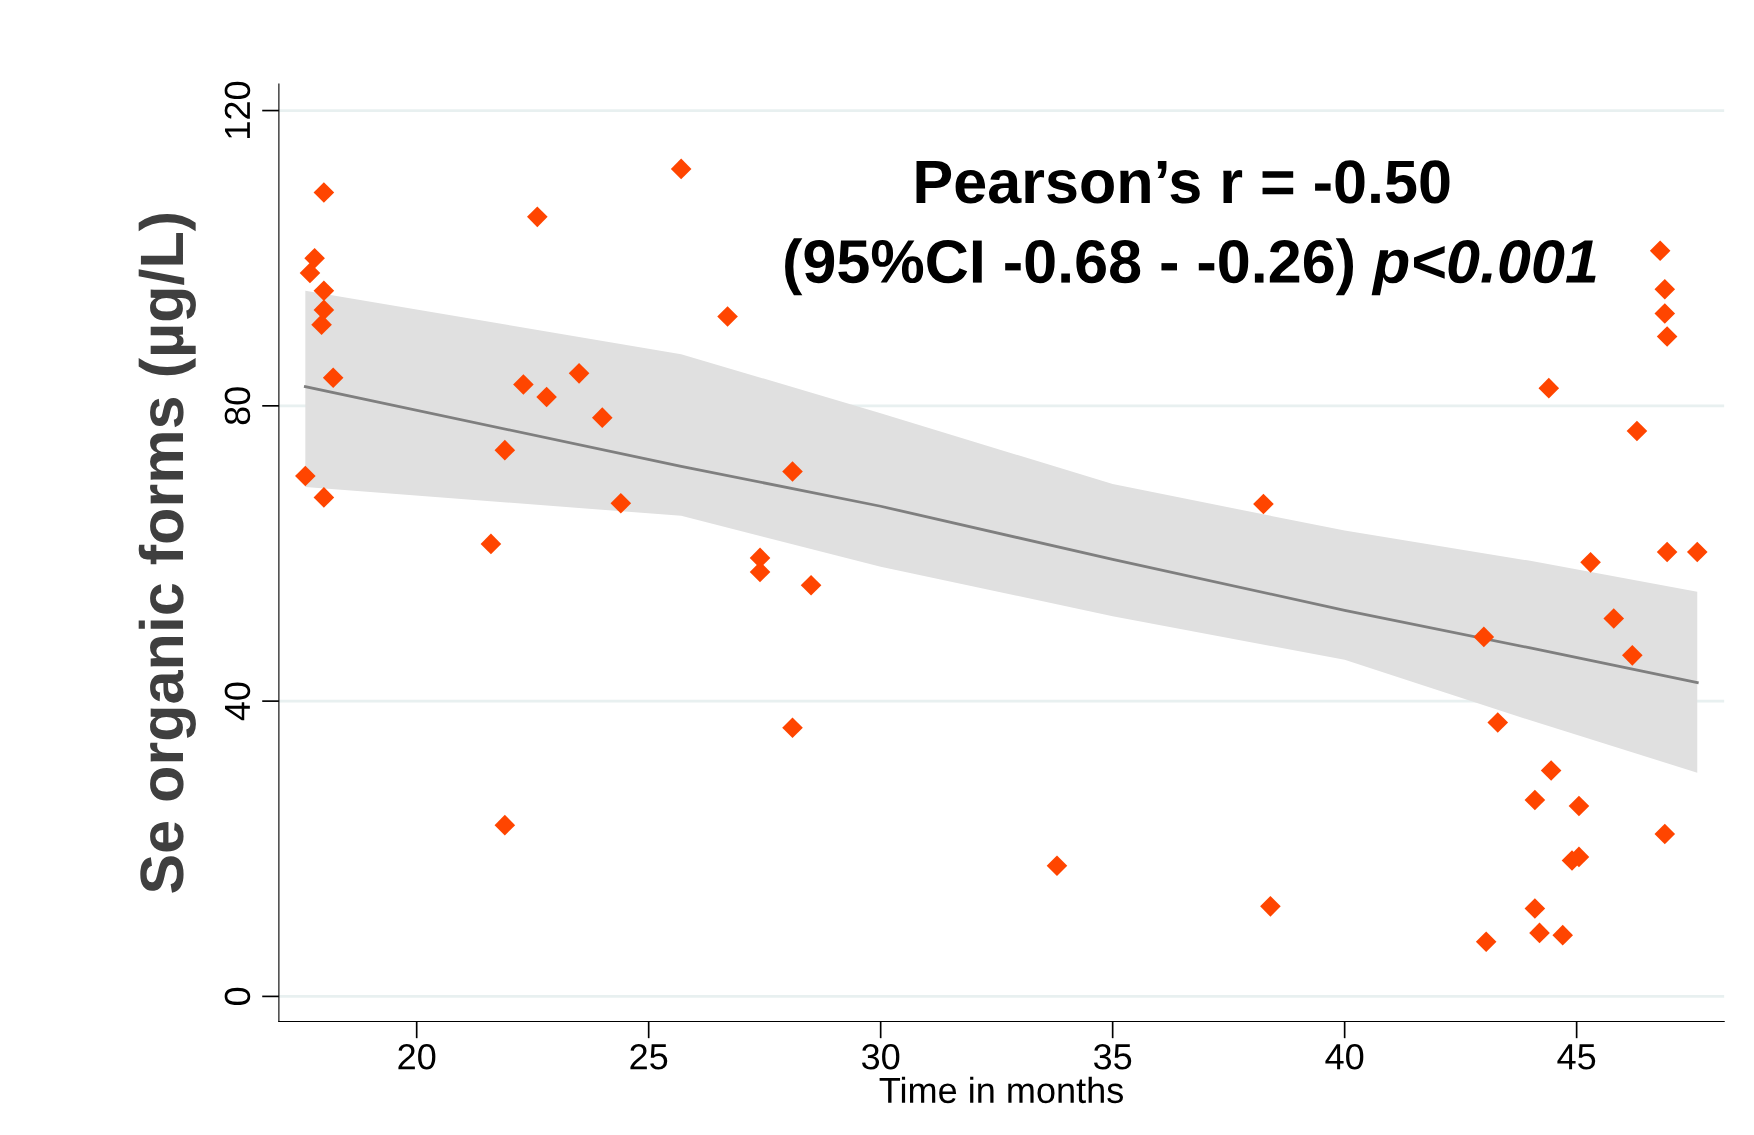 The image size is (1754, 1135). I want to click on x-tick-label: 25, so click(649, 1056).